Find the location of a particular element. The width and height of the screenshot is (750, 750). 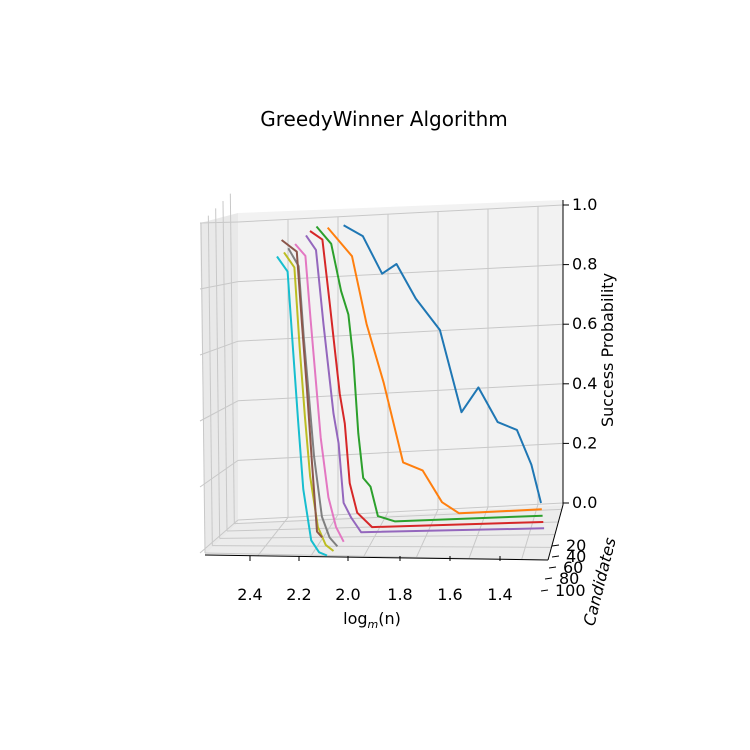

x-axis-label-suffix: (n) is located at coordinates (389, 618).